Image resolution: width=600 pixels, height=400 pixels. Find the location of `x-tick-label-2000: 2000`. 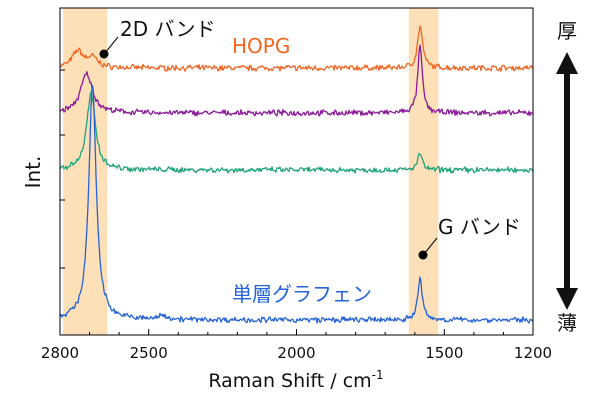

x-tick-label-2000: 2000 is located at coordinates (296, 353).